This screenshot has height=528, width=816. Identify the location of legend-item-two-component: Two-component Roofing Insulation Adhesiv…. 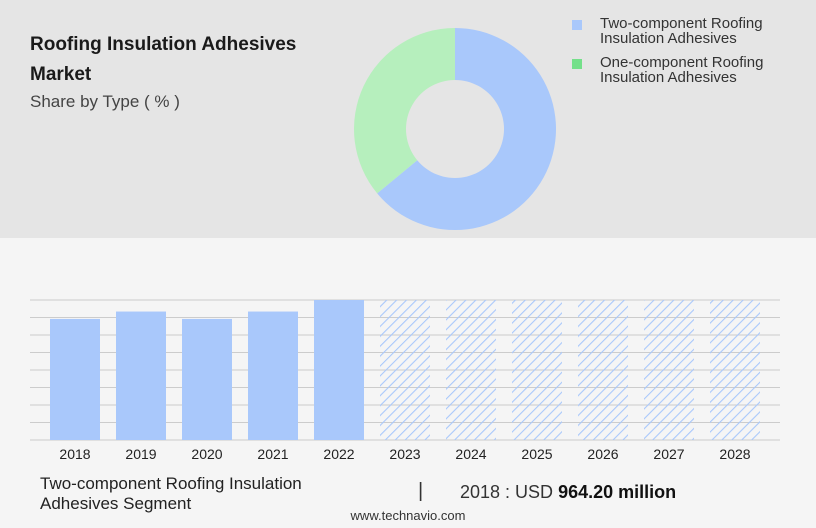
(690, 31).